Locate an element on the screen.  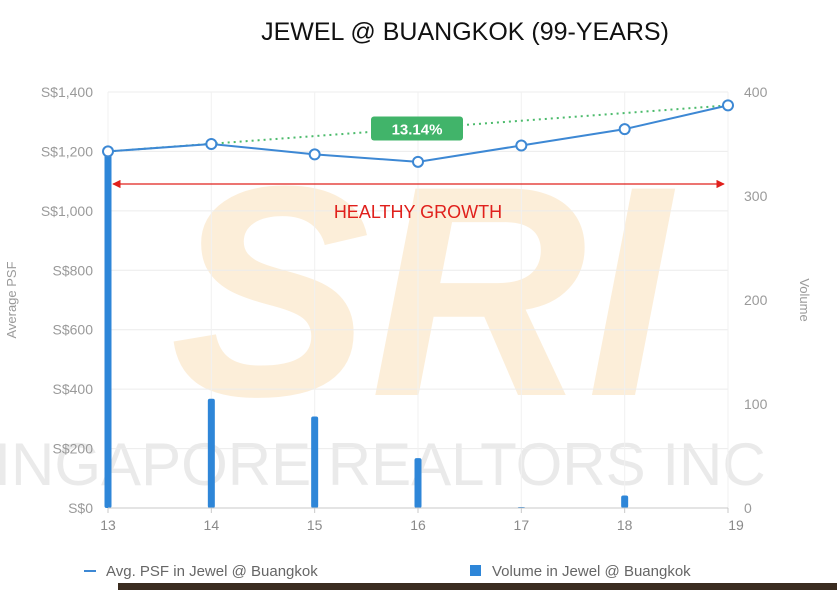
x-tick-label: 13 is located at coordinates (108, 525).